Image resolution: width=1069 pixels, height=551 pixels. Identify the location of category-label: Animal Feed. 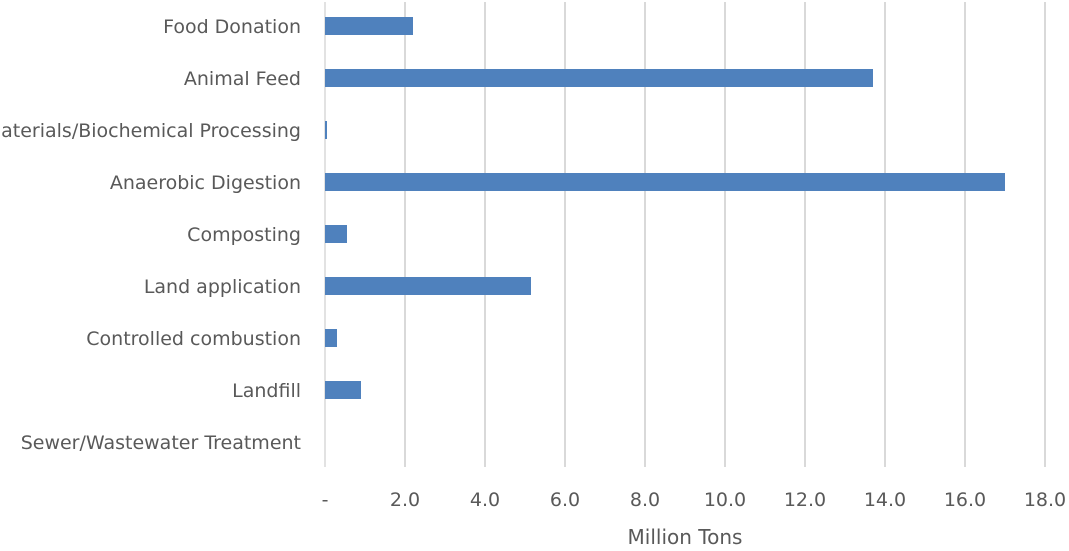
(242, 79).